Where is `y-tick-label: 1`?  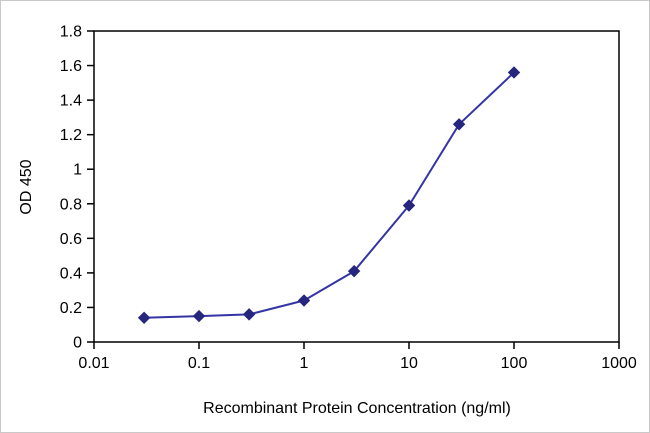
y-tick-label: 1 is located at coordinates (77, 170).